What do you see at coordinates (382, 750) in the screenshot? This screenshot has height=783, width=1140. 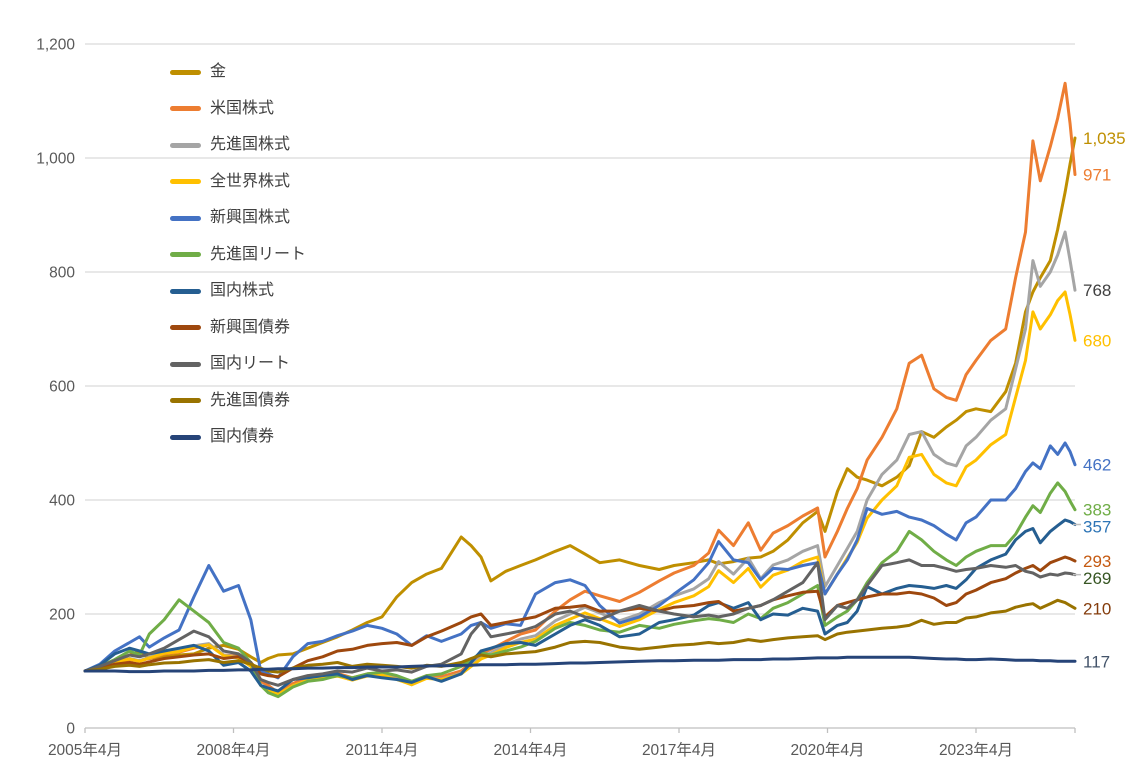 I see `x-axis-tick-label: 2011年4月` at bounding box center [382, 750].